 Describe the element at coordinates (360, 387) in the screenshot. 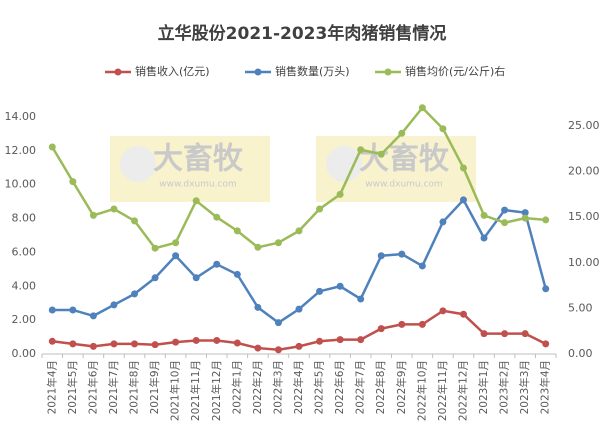

I see `x-tick-label: 2022年7月` at that location.